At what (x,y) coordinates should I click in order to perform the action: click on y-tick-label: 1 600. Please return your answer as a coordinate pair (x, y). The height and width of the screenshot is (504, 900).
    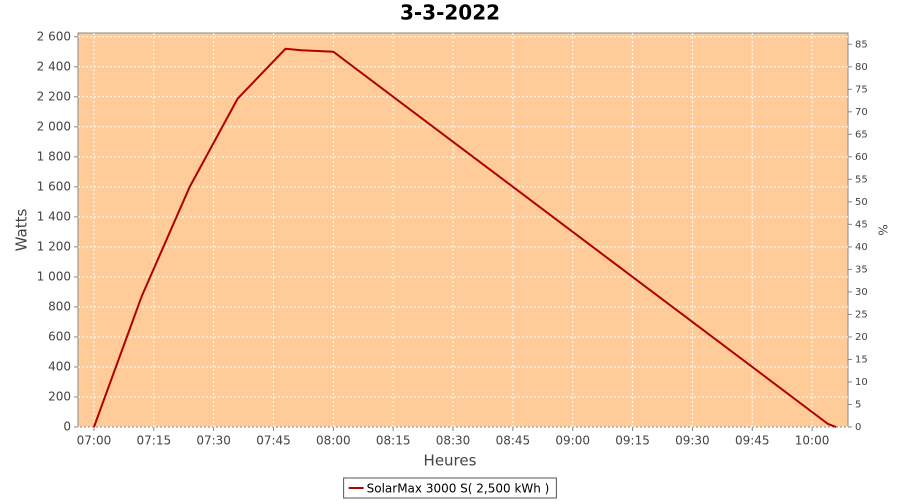
    Looking at the image, I should click on (54, 186).